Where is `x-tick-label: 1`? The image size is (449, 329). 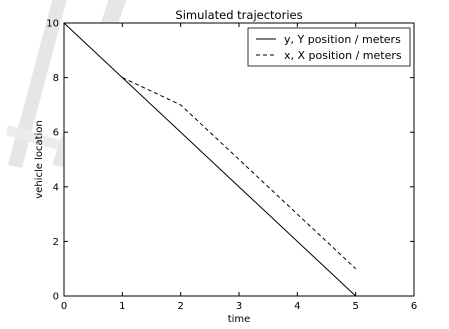 x-tick-label: 1 is located at coordinates (122, 306).